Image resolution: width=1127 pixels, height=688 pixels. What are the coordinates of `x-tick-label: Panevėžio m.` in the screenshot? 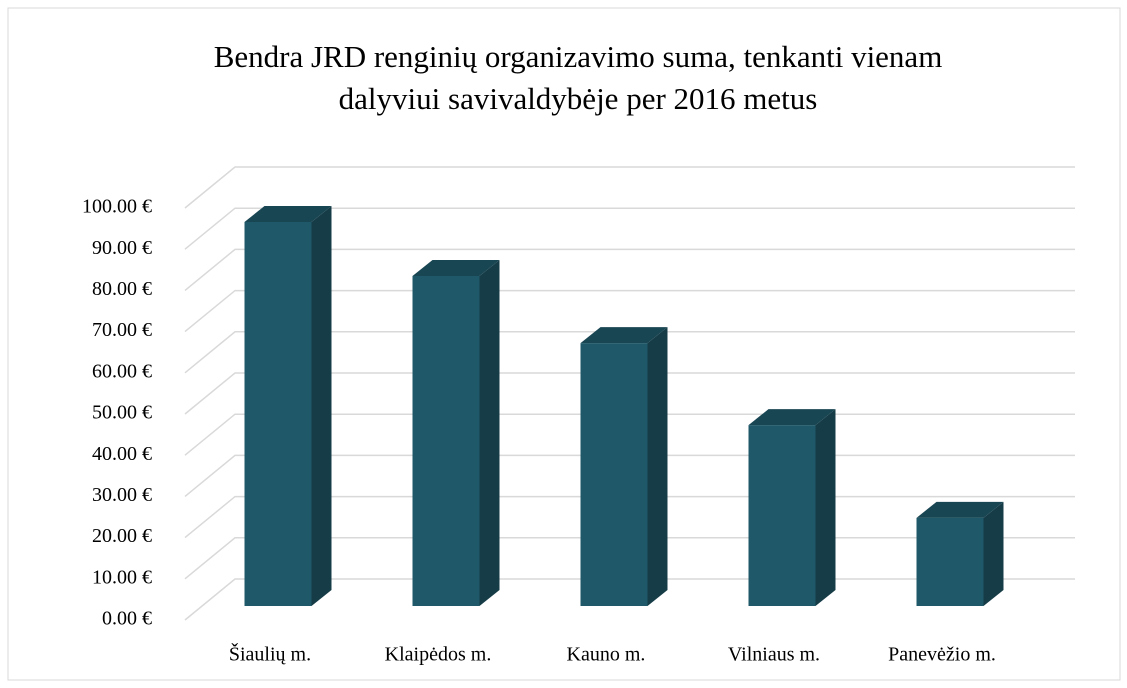 It's located at (942, 655).